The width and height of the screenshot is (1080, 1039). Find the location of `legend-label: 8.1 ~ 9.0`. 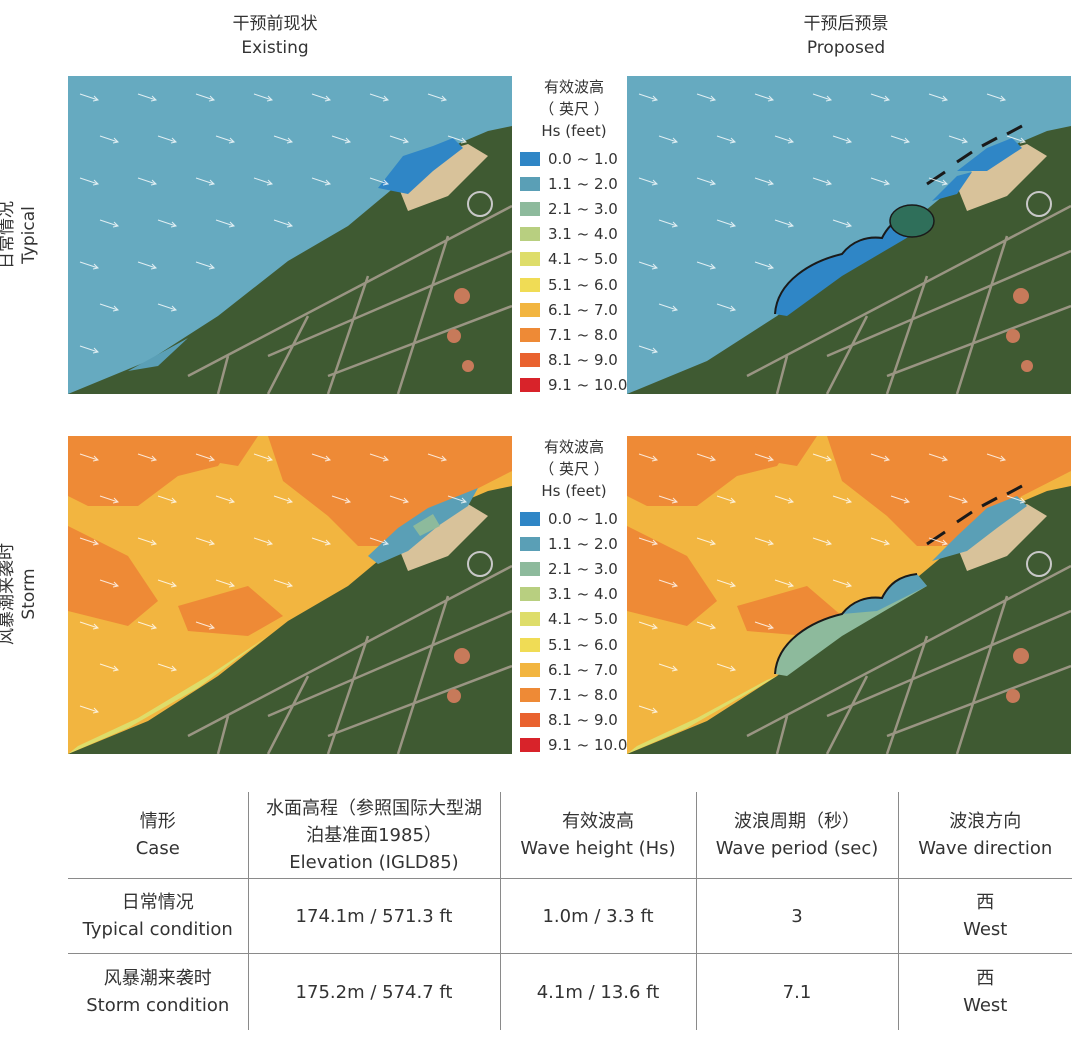

legend-label: 8.1 ~ 9.0 is located at coordinates (583, 720).